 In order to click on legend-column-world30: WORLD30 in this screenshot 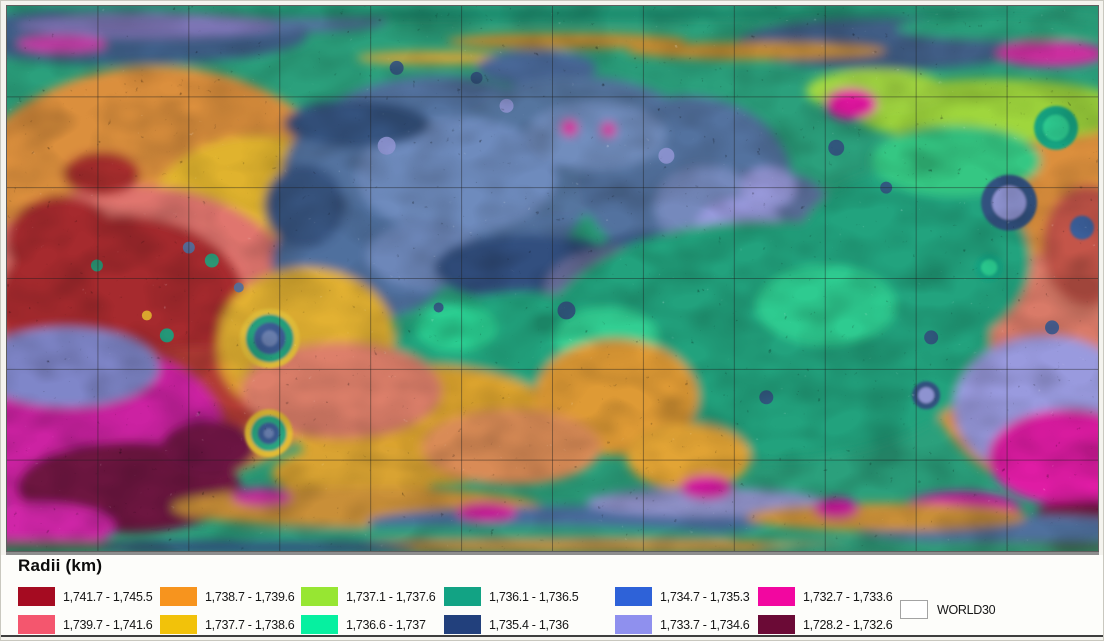, I will do `click(975, 602)`.